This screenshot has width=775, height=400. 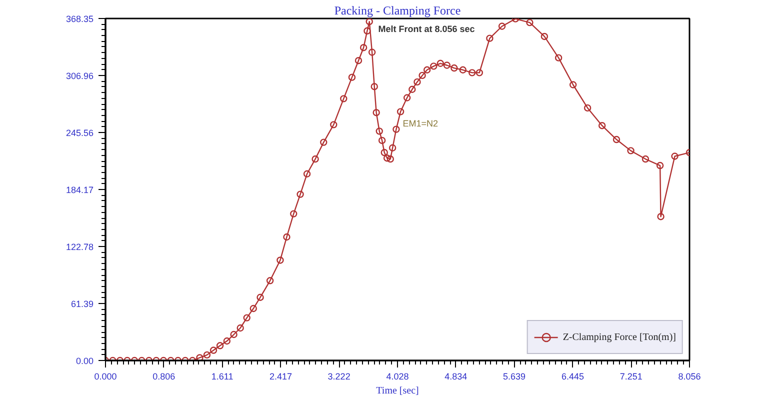 What do you see at coordinates (164, 377) in the screenshot?
I see `x-tick-label: 0.806` at bounding box center [164, 377].